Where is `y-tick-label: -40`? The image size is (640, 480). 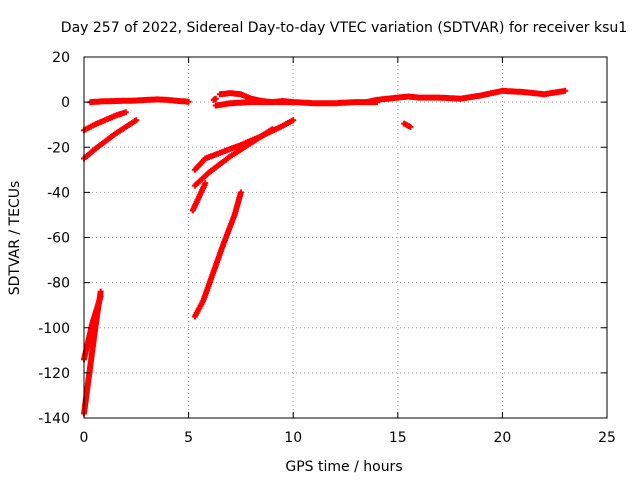
y-tick-label: -40 is located at coordinates (58, 193).